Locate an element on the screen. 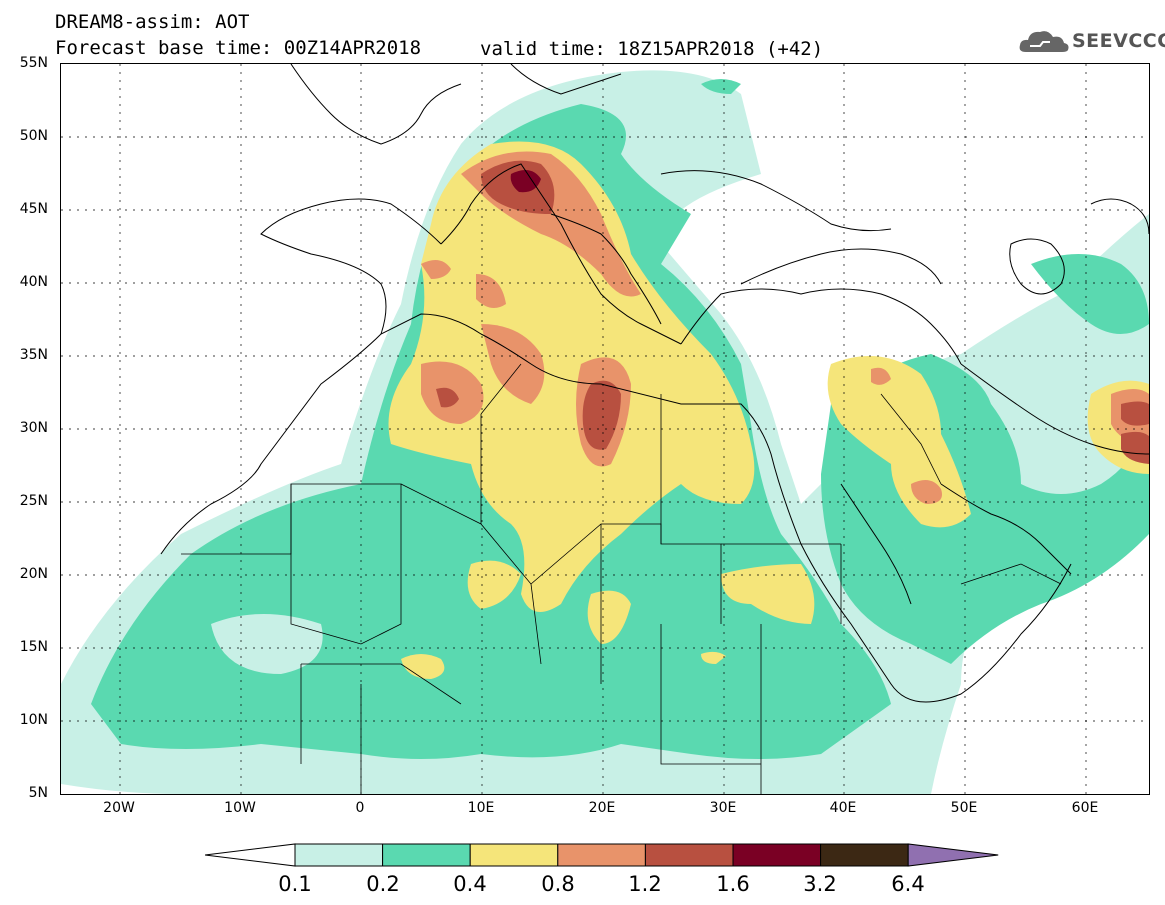 This screenshot has height=905, width=1165. lon-label: 20W is located at coordinates (119, 808).